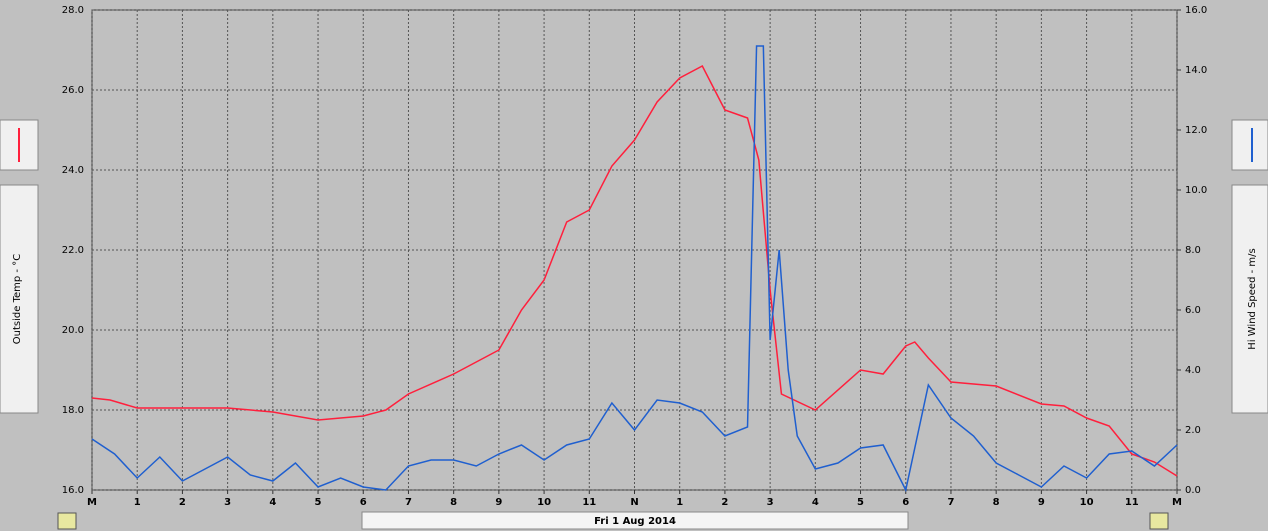  I want to click on legend-label: Outside Temp - °C, so click(17, 299).